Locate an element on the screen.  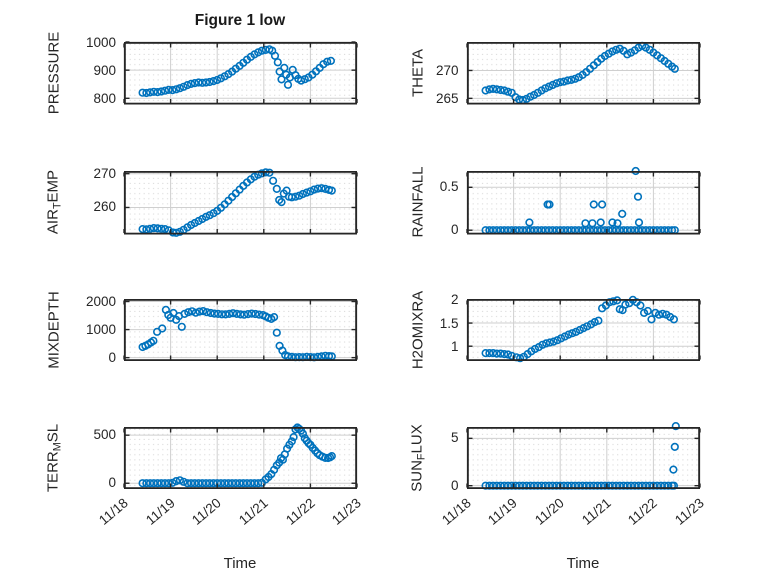
y-axis-label-subscript: M is located at coordinates (57, 446).